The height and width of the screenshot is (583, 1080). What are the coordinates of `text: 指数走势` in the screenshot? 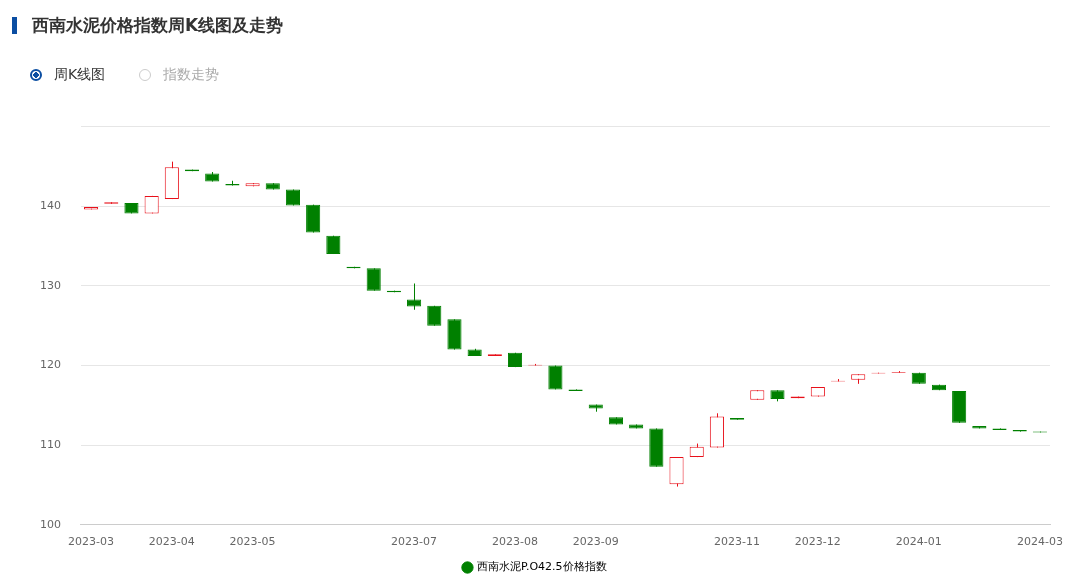 It's located at (191, 75).